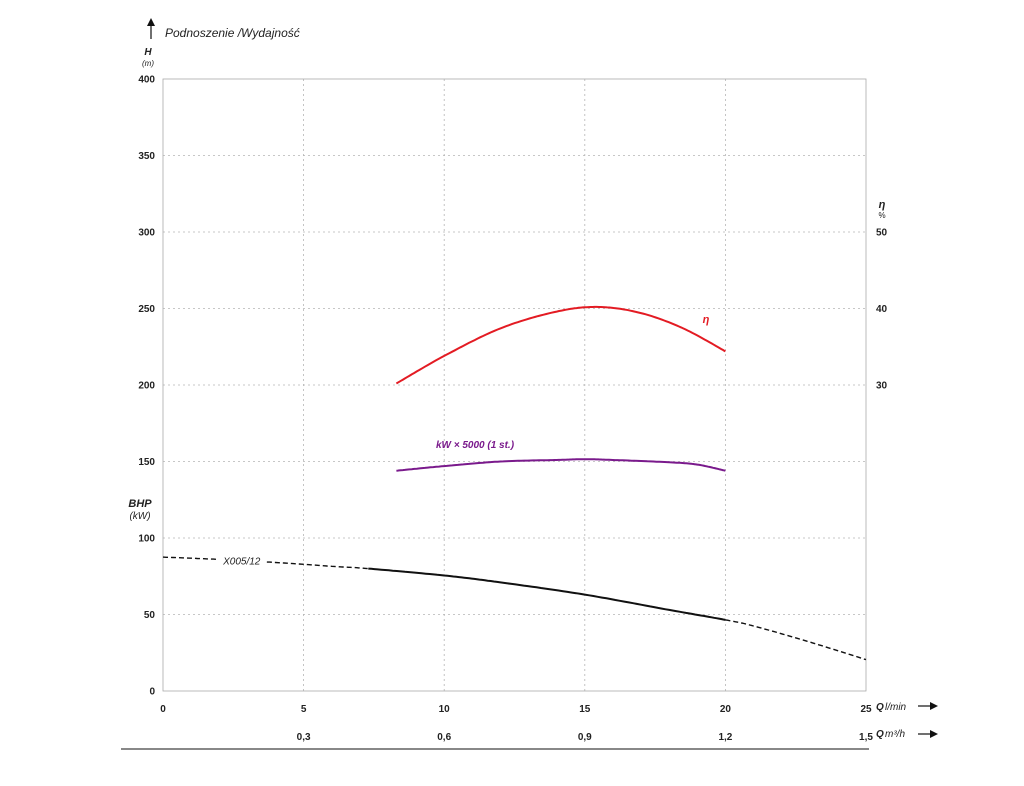 The height and width of the screenshot is (786, 1024). What do you see at coordinates (475, 445) in the screenshot?
I see `power-curve-label: kW × 5000 (1 st.)` at bounding box center [475, 445].